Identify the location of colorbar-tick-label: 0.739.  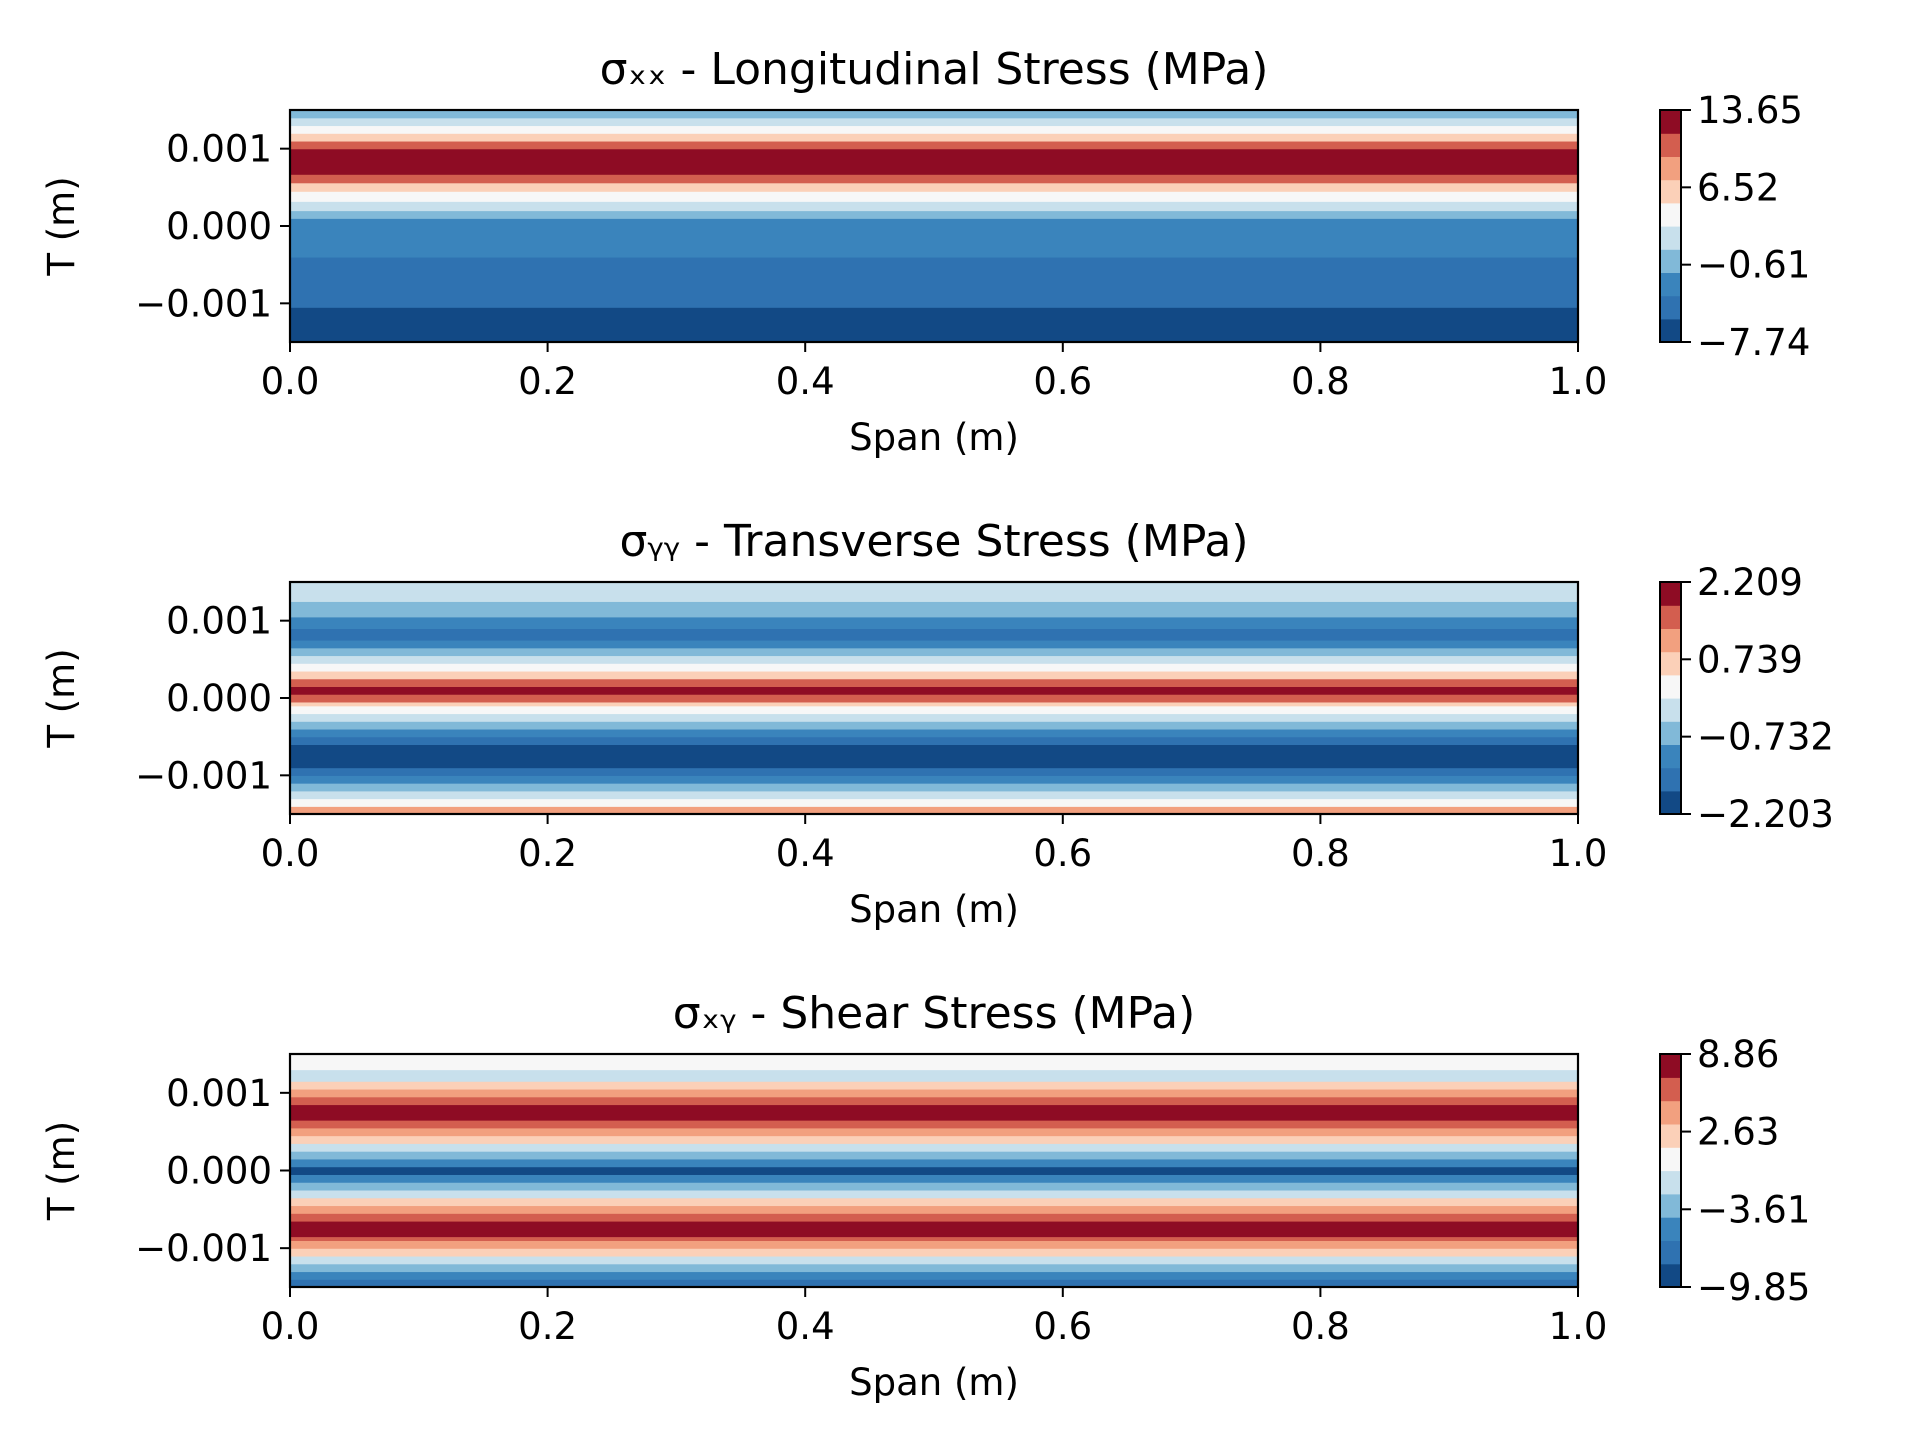
(1750, 659).